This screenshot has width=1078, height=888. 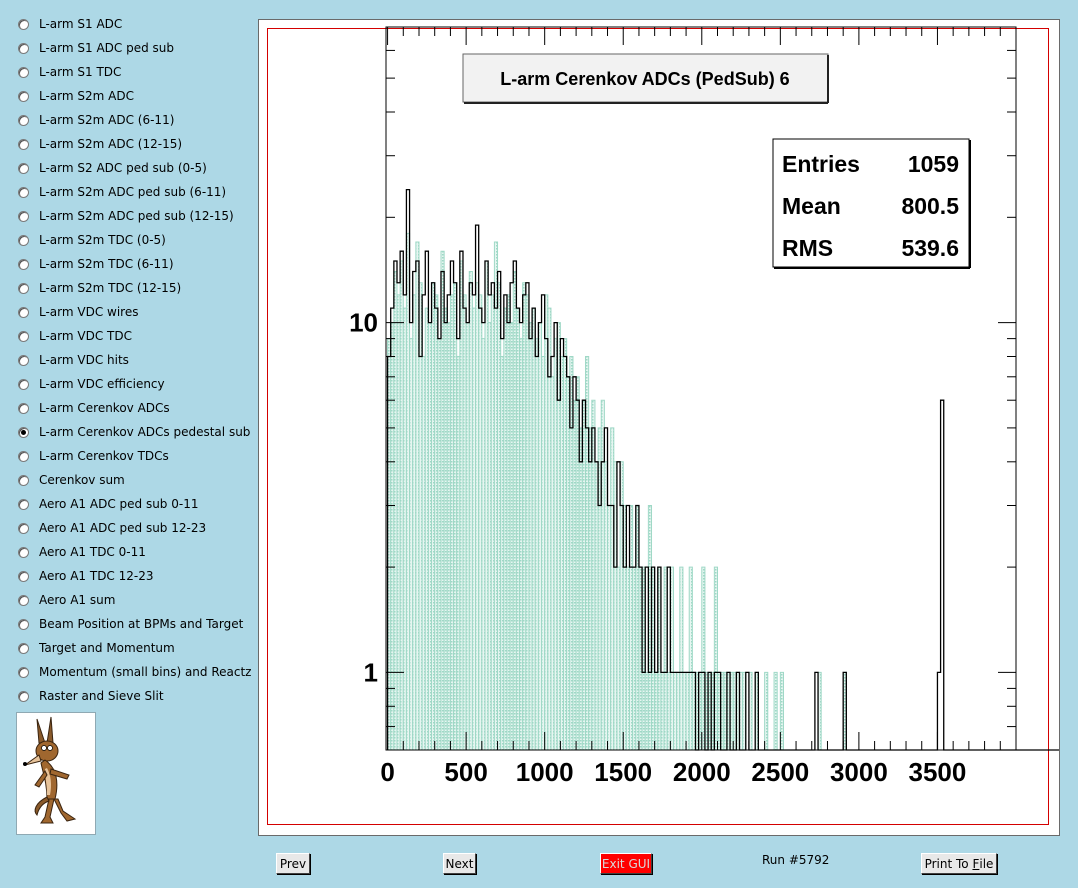 What do you see at coordinates (136, 96) in the screenshot?
I see `radio-item: L-arm S2m ADC` at bounding box center [136, 96].